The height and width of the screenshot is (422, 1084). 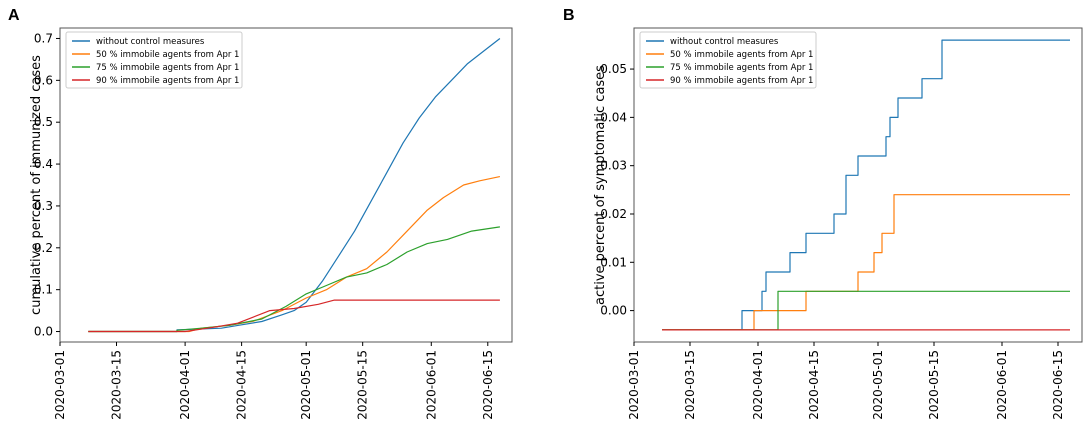 What do you see at coordinates (14, 15) in the screenshot?
I see `panel-label: A` at bounding box center [14, 15].